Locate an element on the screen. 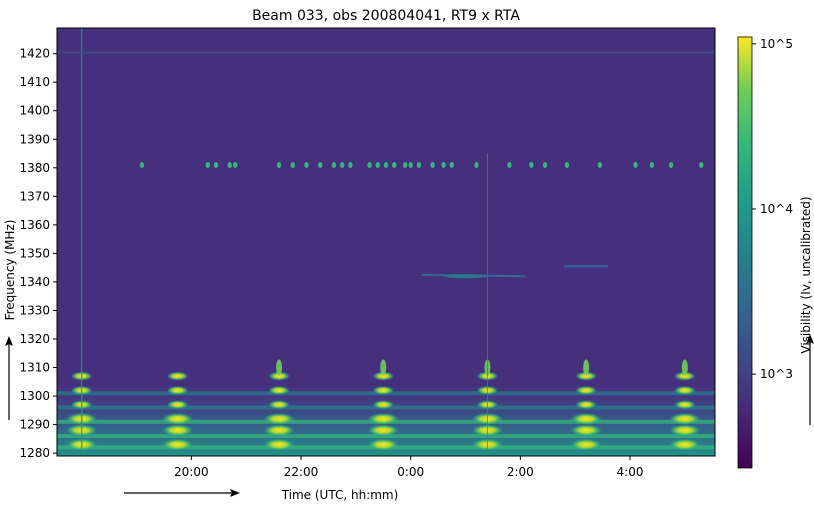  y-tick-label: 1420 is located at coordinates (34, 54).